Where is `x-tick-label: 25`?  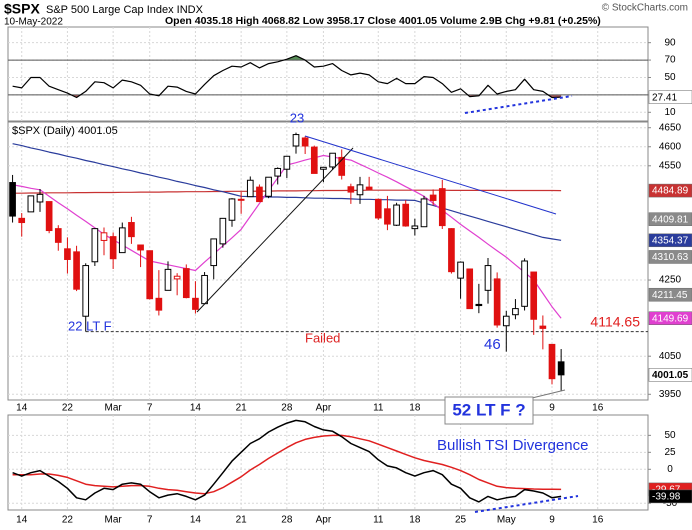
x-tick-label: 25 is located at coordinates (461, 520).